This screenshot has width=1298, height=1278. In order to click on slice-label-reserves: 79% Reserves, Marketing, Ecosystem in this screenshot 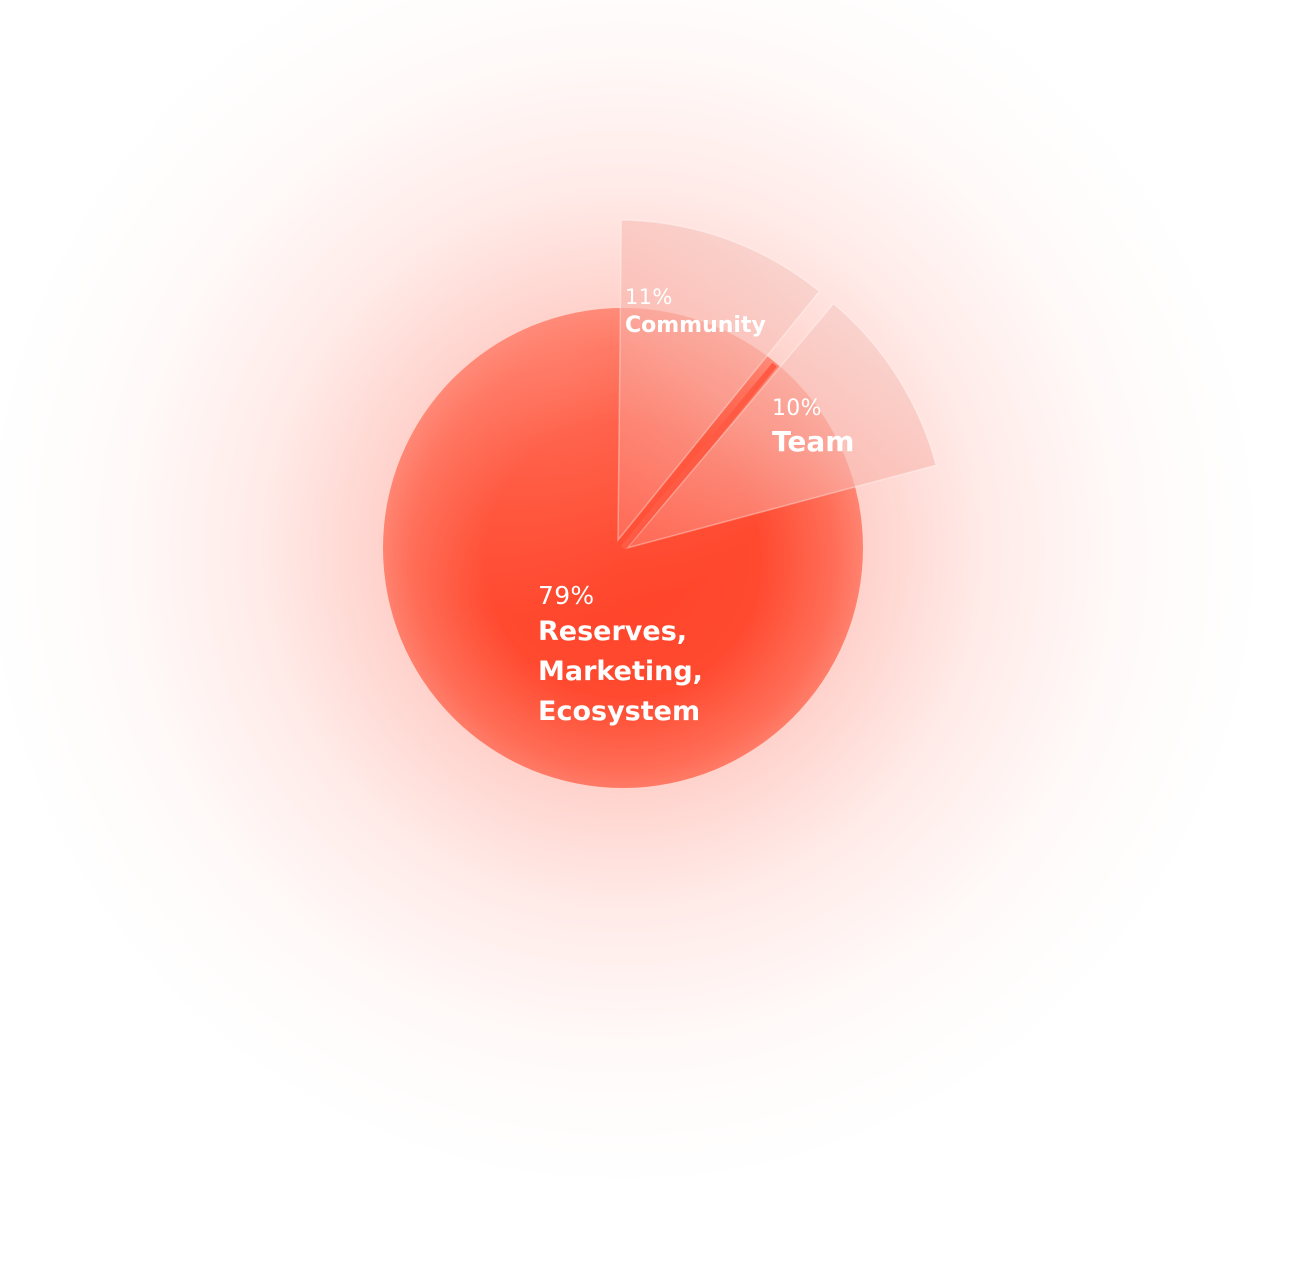, I will do `click(620, 656)`.